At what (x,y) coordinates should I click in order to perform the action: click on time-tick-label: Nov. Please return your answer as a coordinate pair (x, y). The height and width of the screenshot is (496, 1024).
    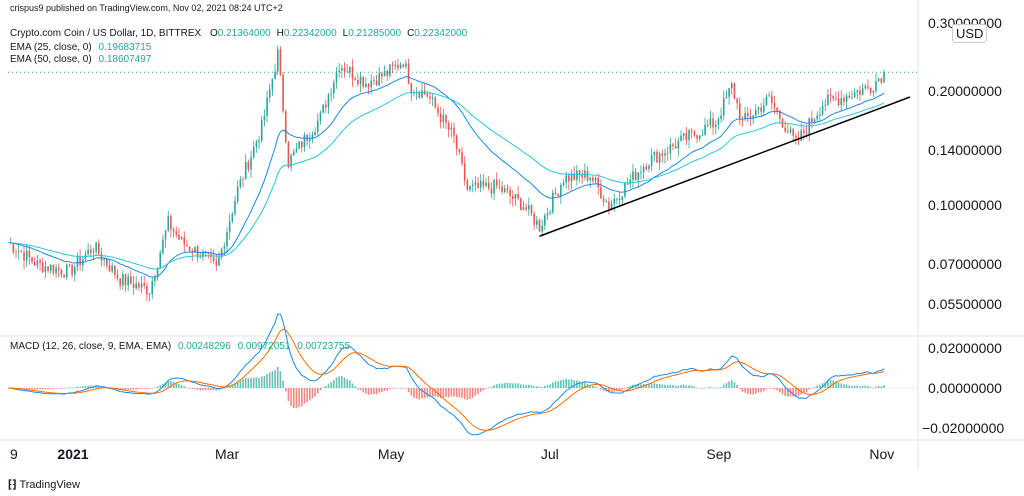
    Looking at the image, I should click on (882, 454).